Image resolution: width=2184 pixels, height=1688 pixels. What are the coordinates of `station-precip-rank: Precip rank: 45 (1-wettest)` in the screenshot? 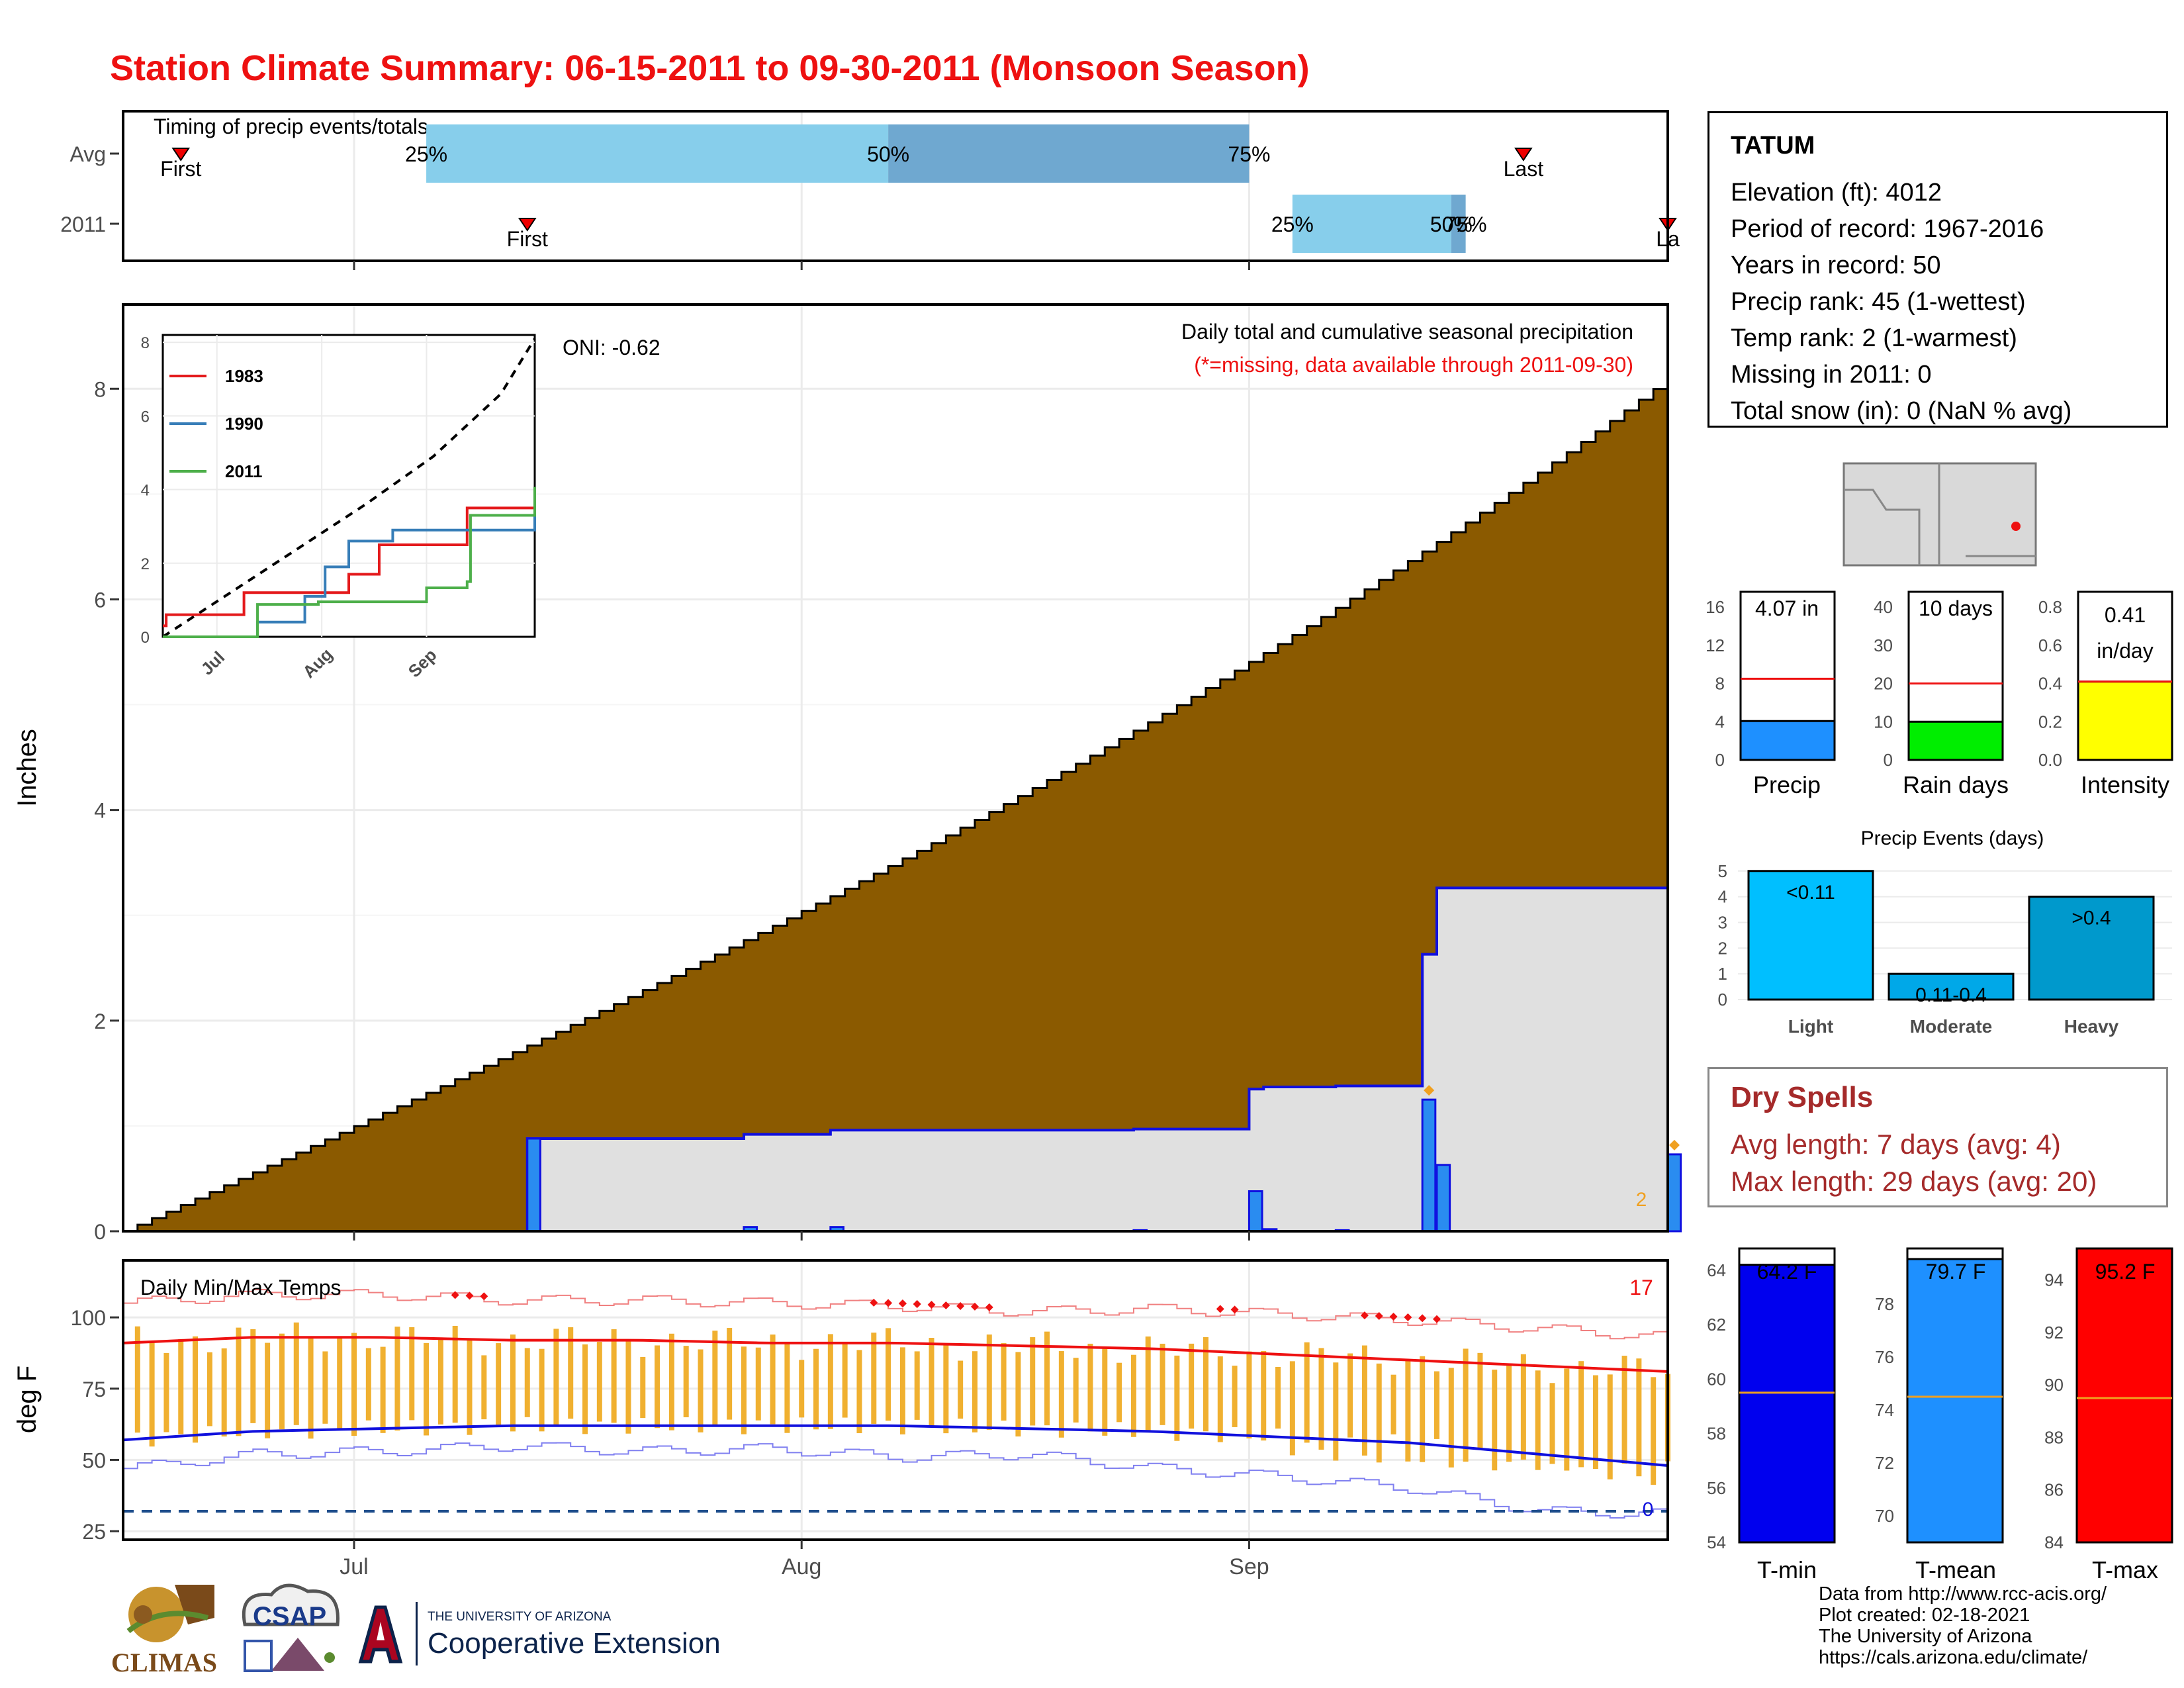 It's located at (1878, 302).